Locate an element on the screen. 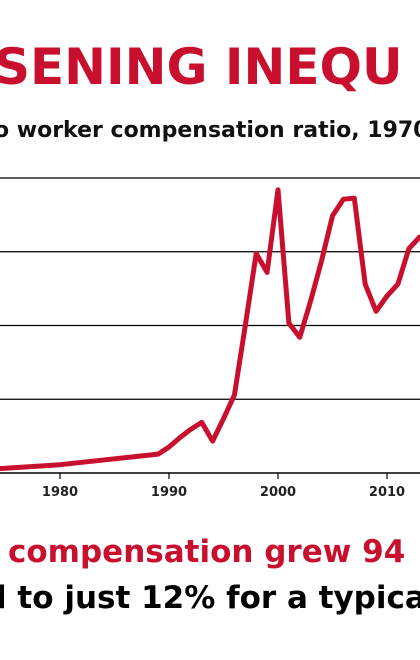 This screenshot has height=660, width=420. caption-line-2: l to just 12% for a typica is located at coordinates (210, 598).